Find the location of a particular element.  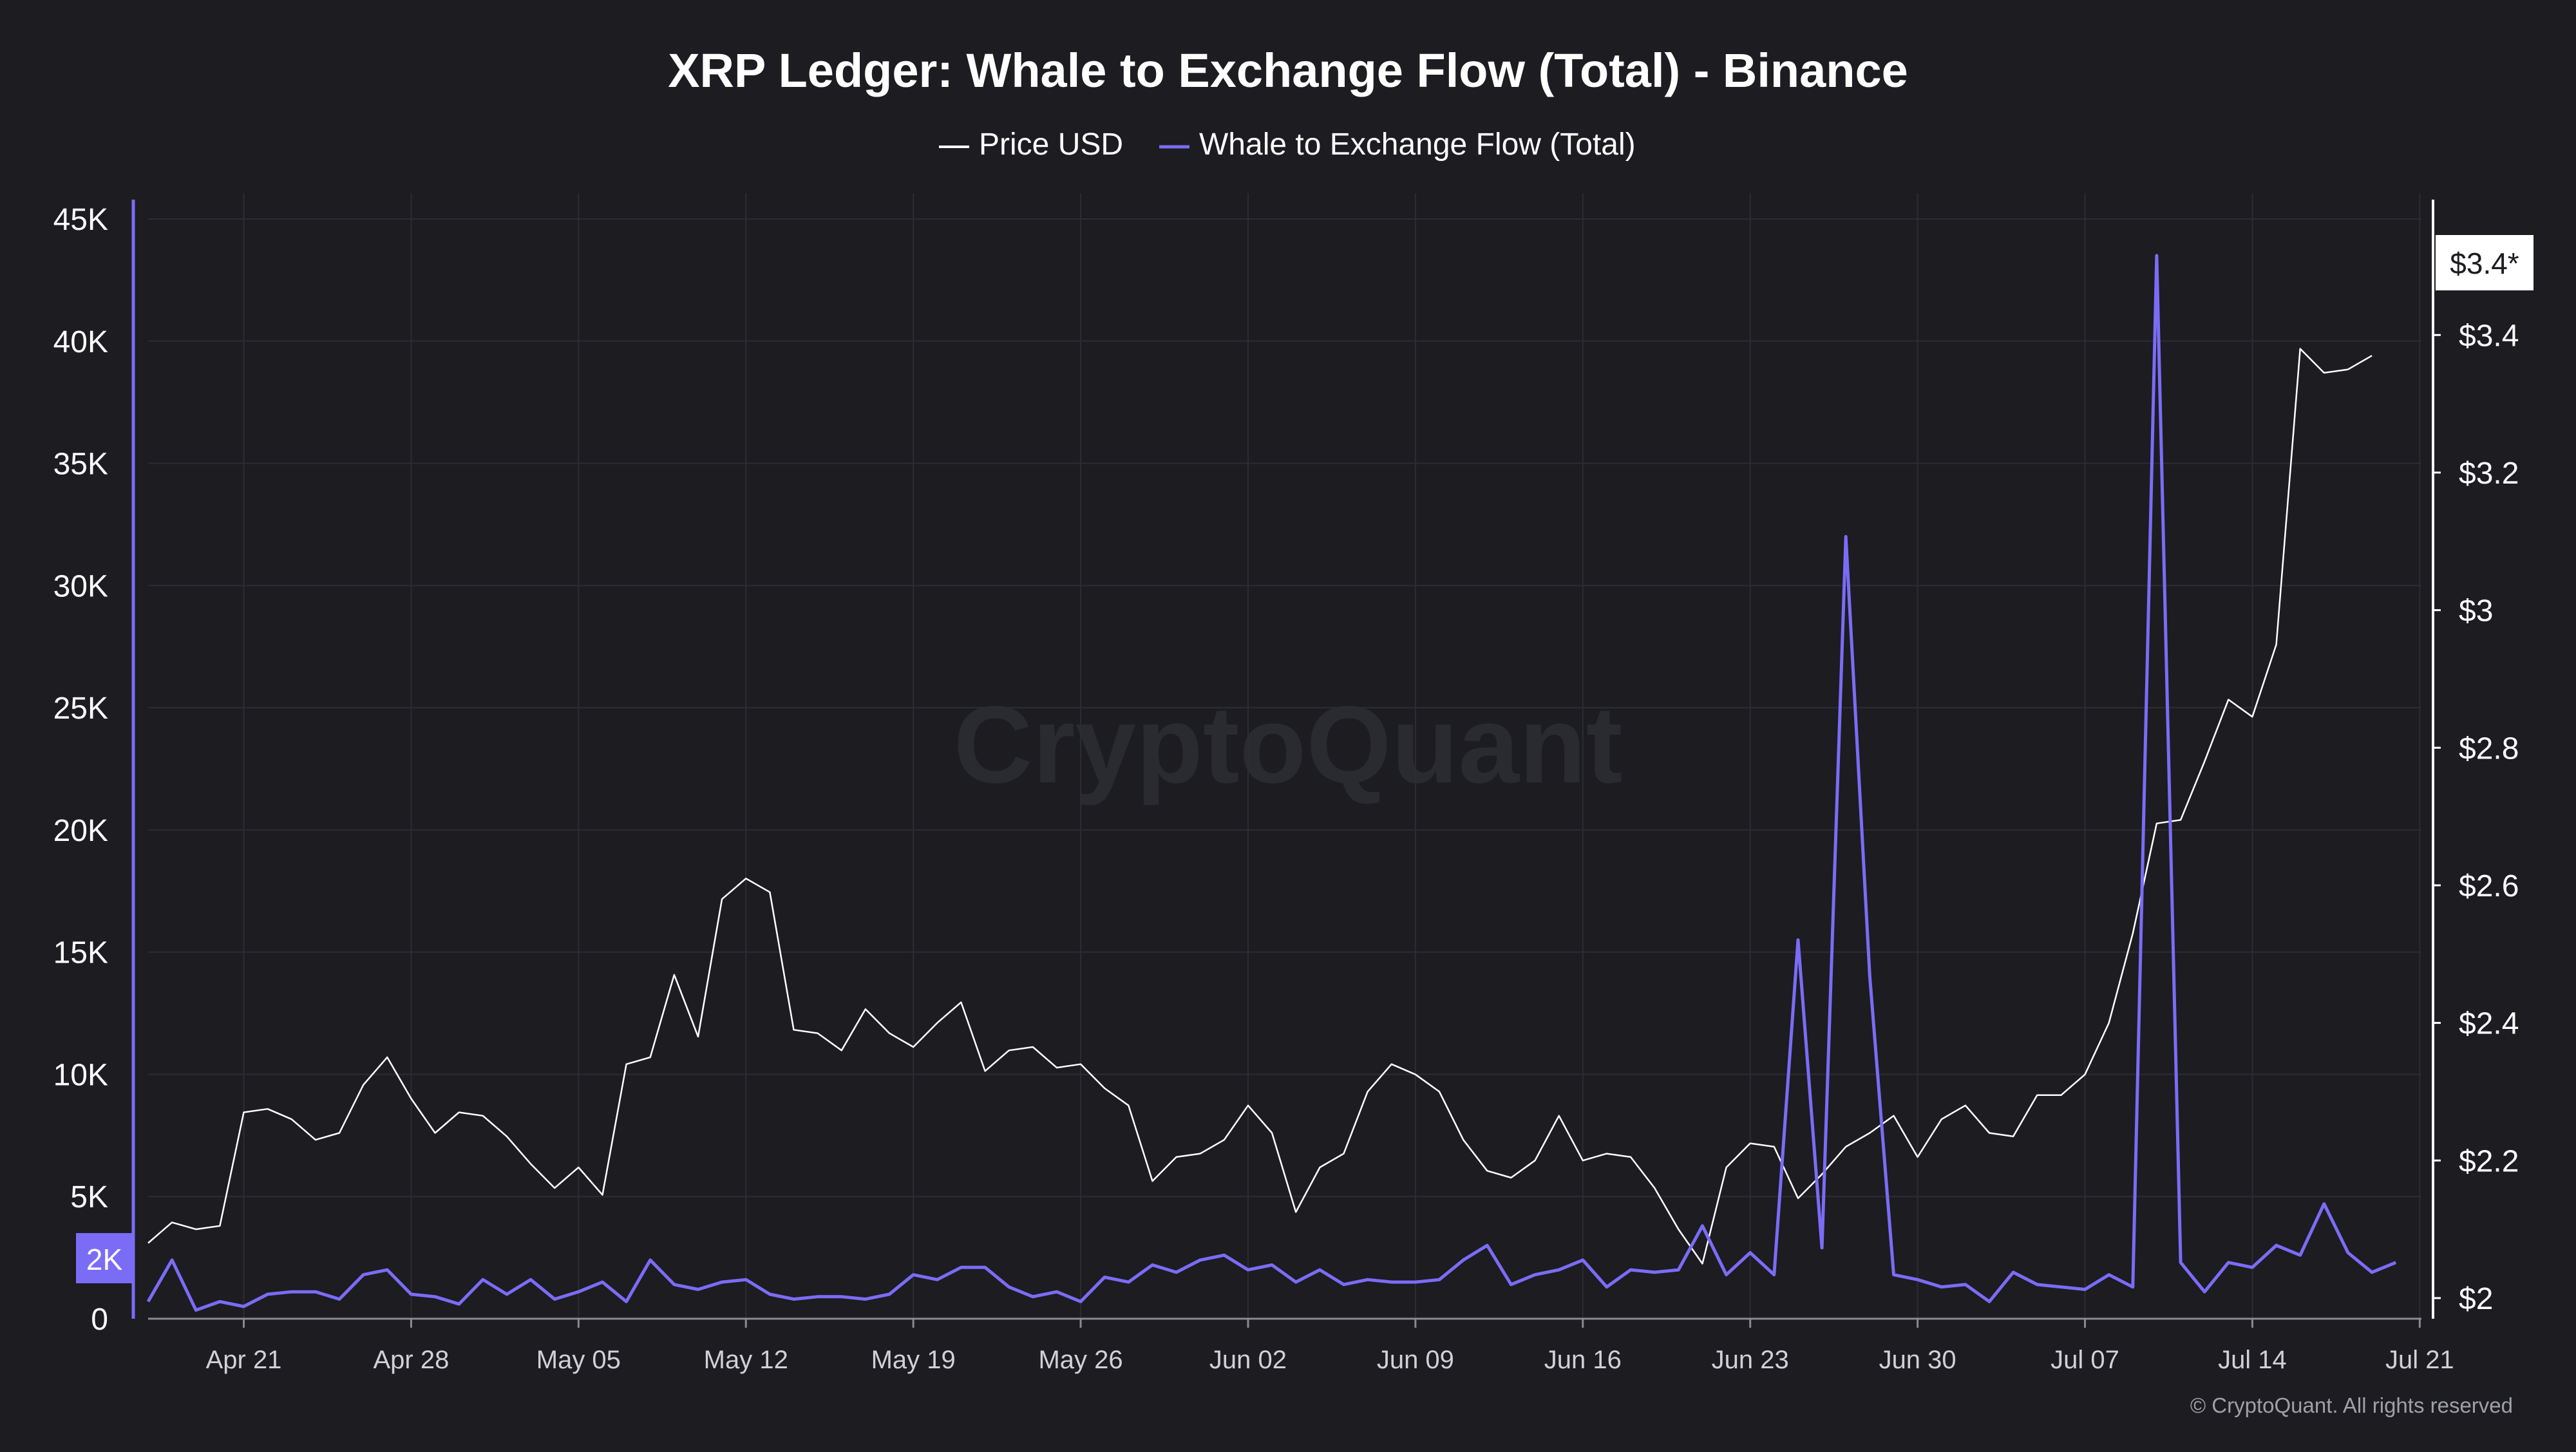

left-tick-label: 20K is located at coordinates (80, 831).